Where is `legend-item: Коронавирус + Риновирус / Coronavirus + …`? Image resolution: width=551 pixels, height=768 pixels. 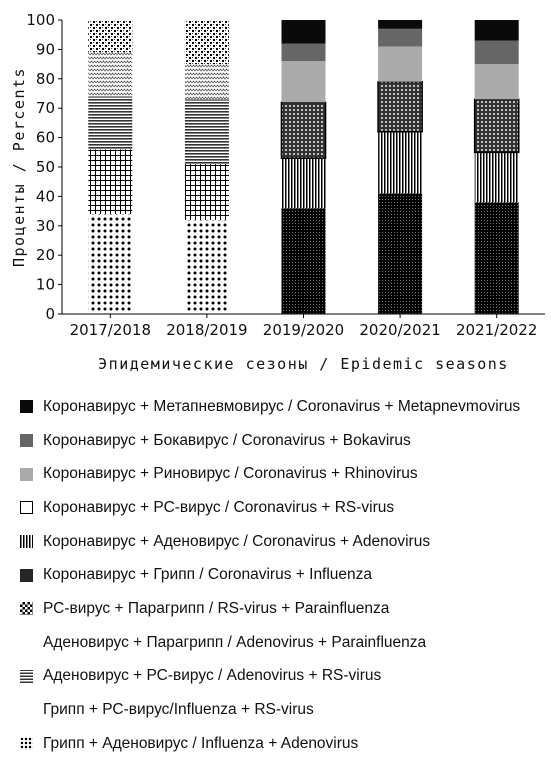
legend-item: Коронавирус + Риновирус / Coronavirus + … is located at coordinates (282, 474).